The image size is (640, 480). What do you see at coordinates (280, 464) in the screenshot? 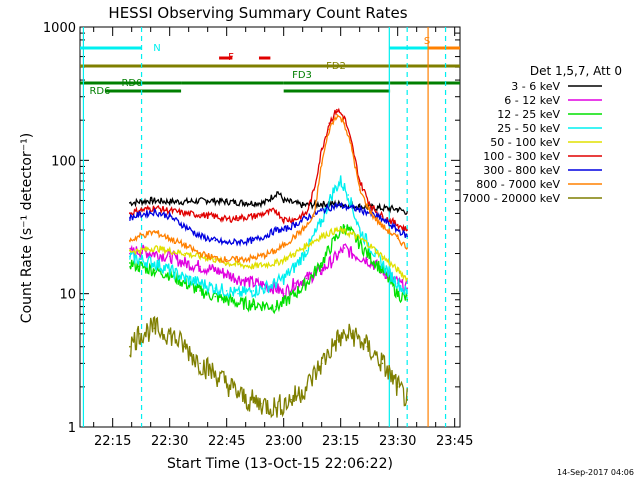
I see `x-axis-label: Start Time (13-Oct-15 22:06:22)` at bounding box center [280, 464].